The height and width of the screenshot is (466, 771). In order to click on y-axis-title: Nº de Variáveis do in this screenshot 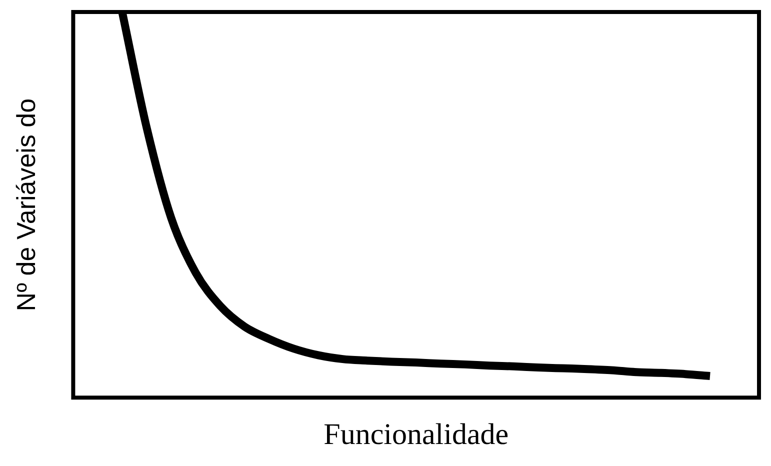, I will do `click(25, 205)`.